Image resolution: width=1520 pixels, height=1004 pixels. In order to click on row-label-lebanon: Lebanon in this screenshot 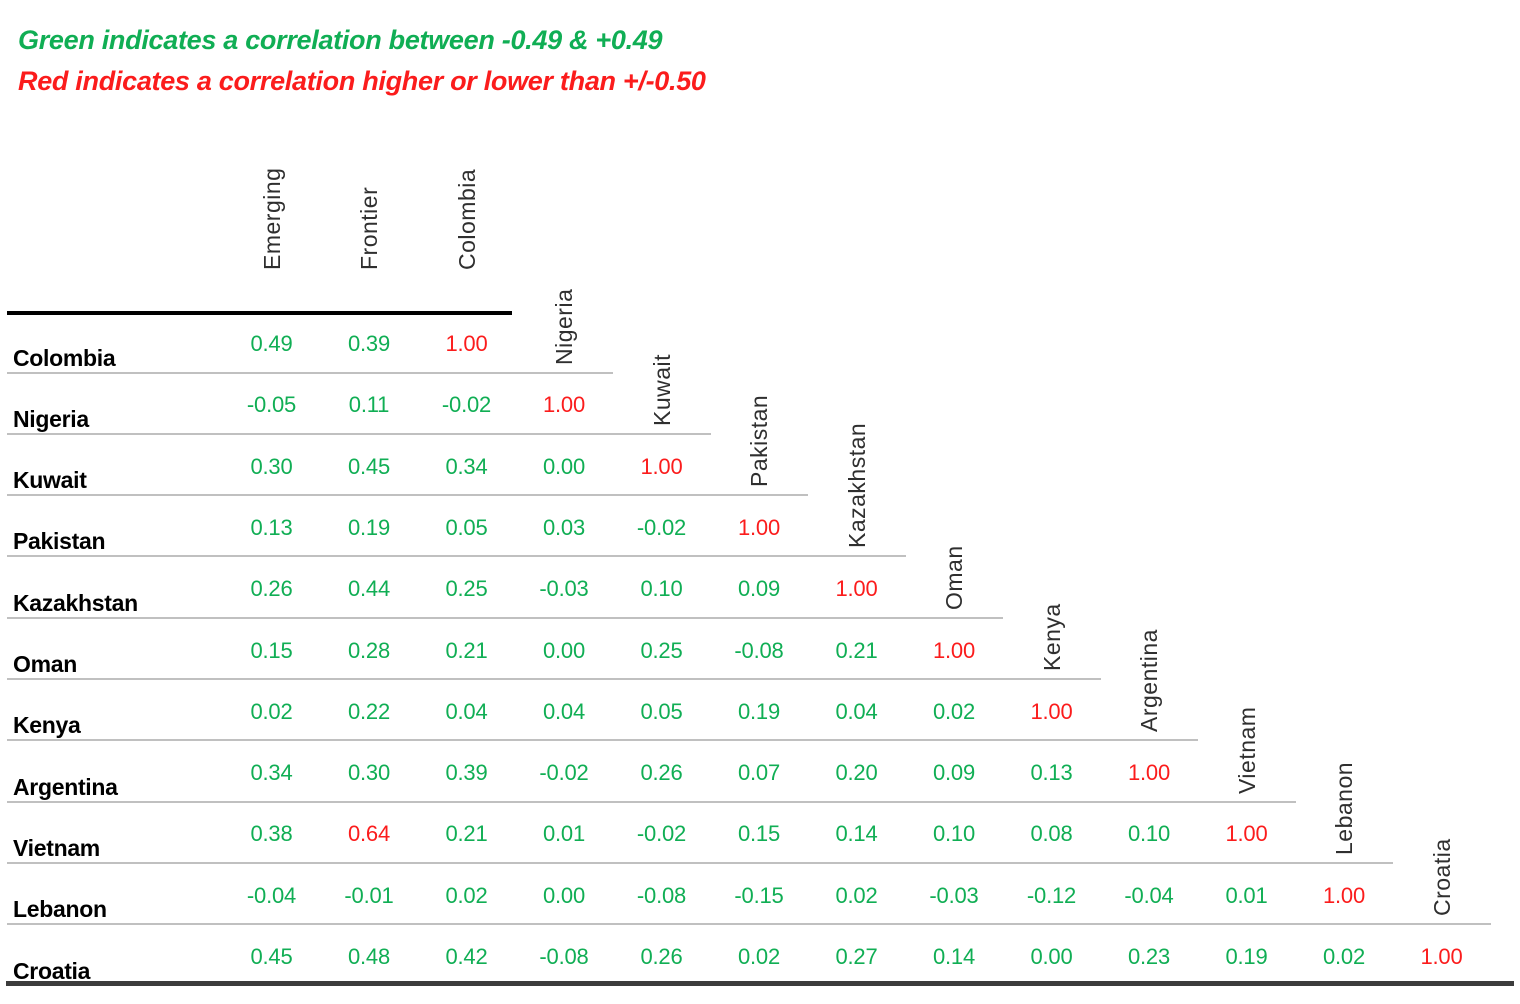, I will do `click(60, 909)`.